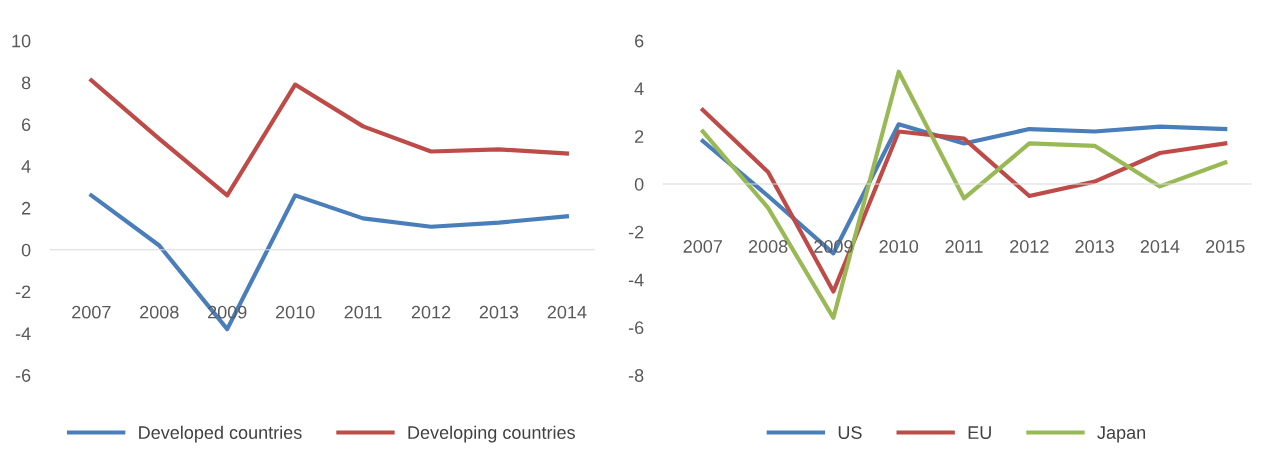 The height and width of the screenshot is (452, 1264). Describe the element at coordinates (979, 432) in the screenshot. I see `legend-label: EU` at that location.